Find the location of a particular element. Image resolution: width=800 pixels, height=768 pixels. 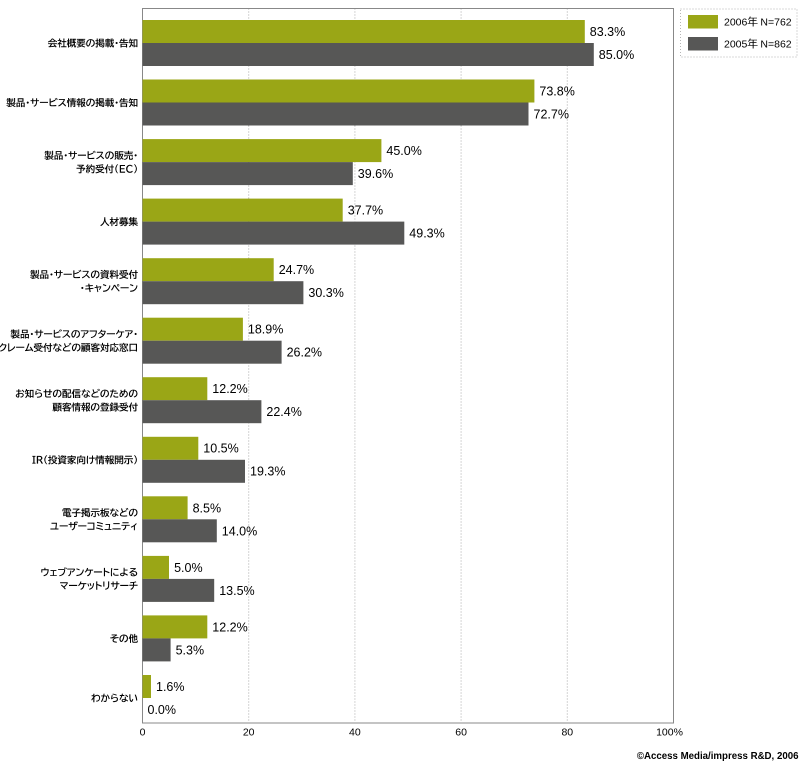

svg-text: 60 is located at coordinates (461, 733).